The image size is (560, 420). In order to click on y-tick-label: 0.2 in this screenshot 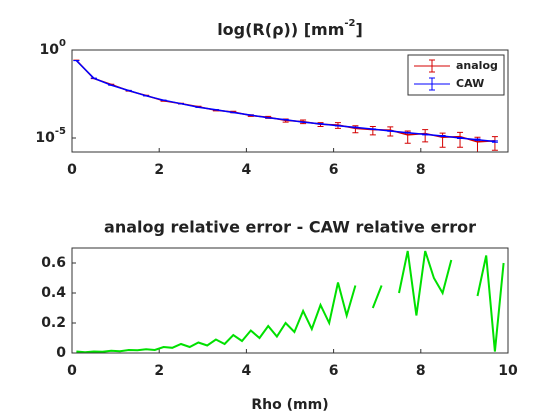, I will do `click(53, 323)`.